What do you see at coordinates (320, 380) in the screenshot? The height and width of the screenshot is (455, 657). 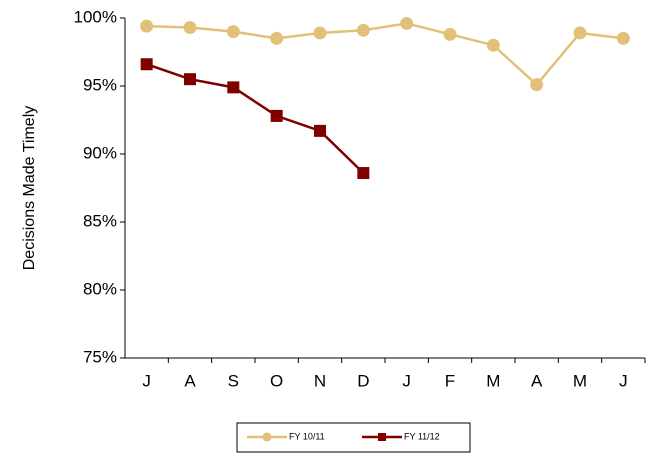 I see `x-tick-label: N` at bounding box center [320, 380].